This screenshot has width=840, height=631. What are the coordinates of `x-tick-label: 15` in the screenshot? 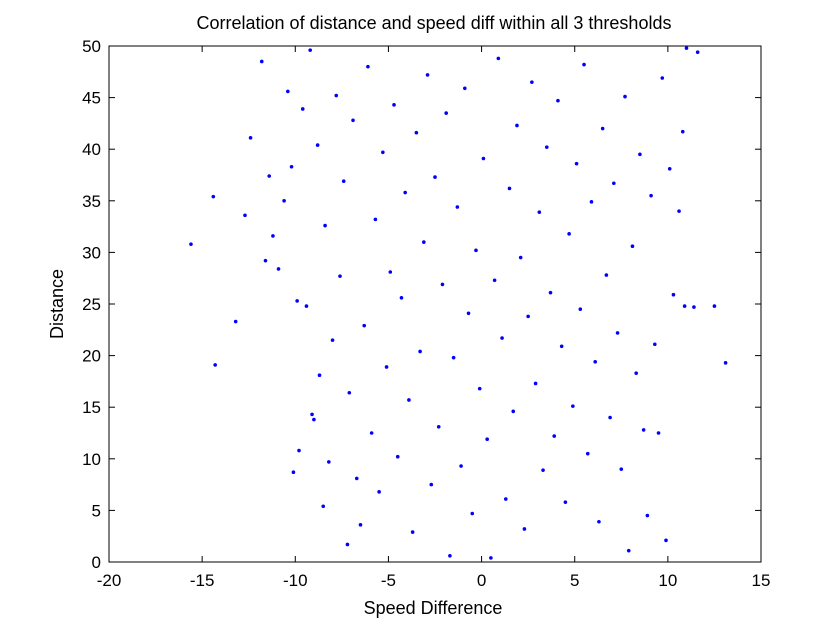 It's located at (761, 580).